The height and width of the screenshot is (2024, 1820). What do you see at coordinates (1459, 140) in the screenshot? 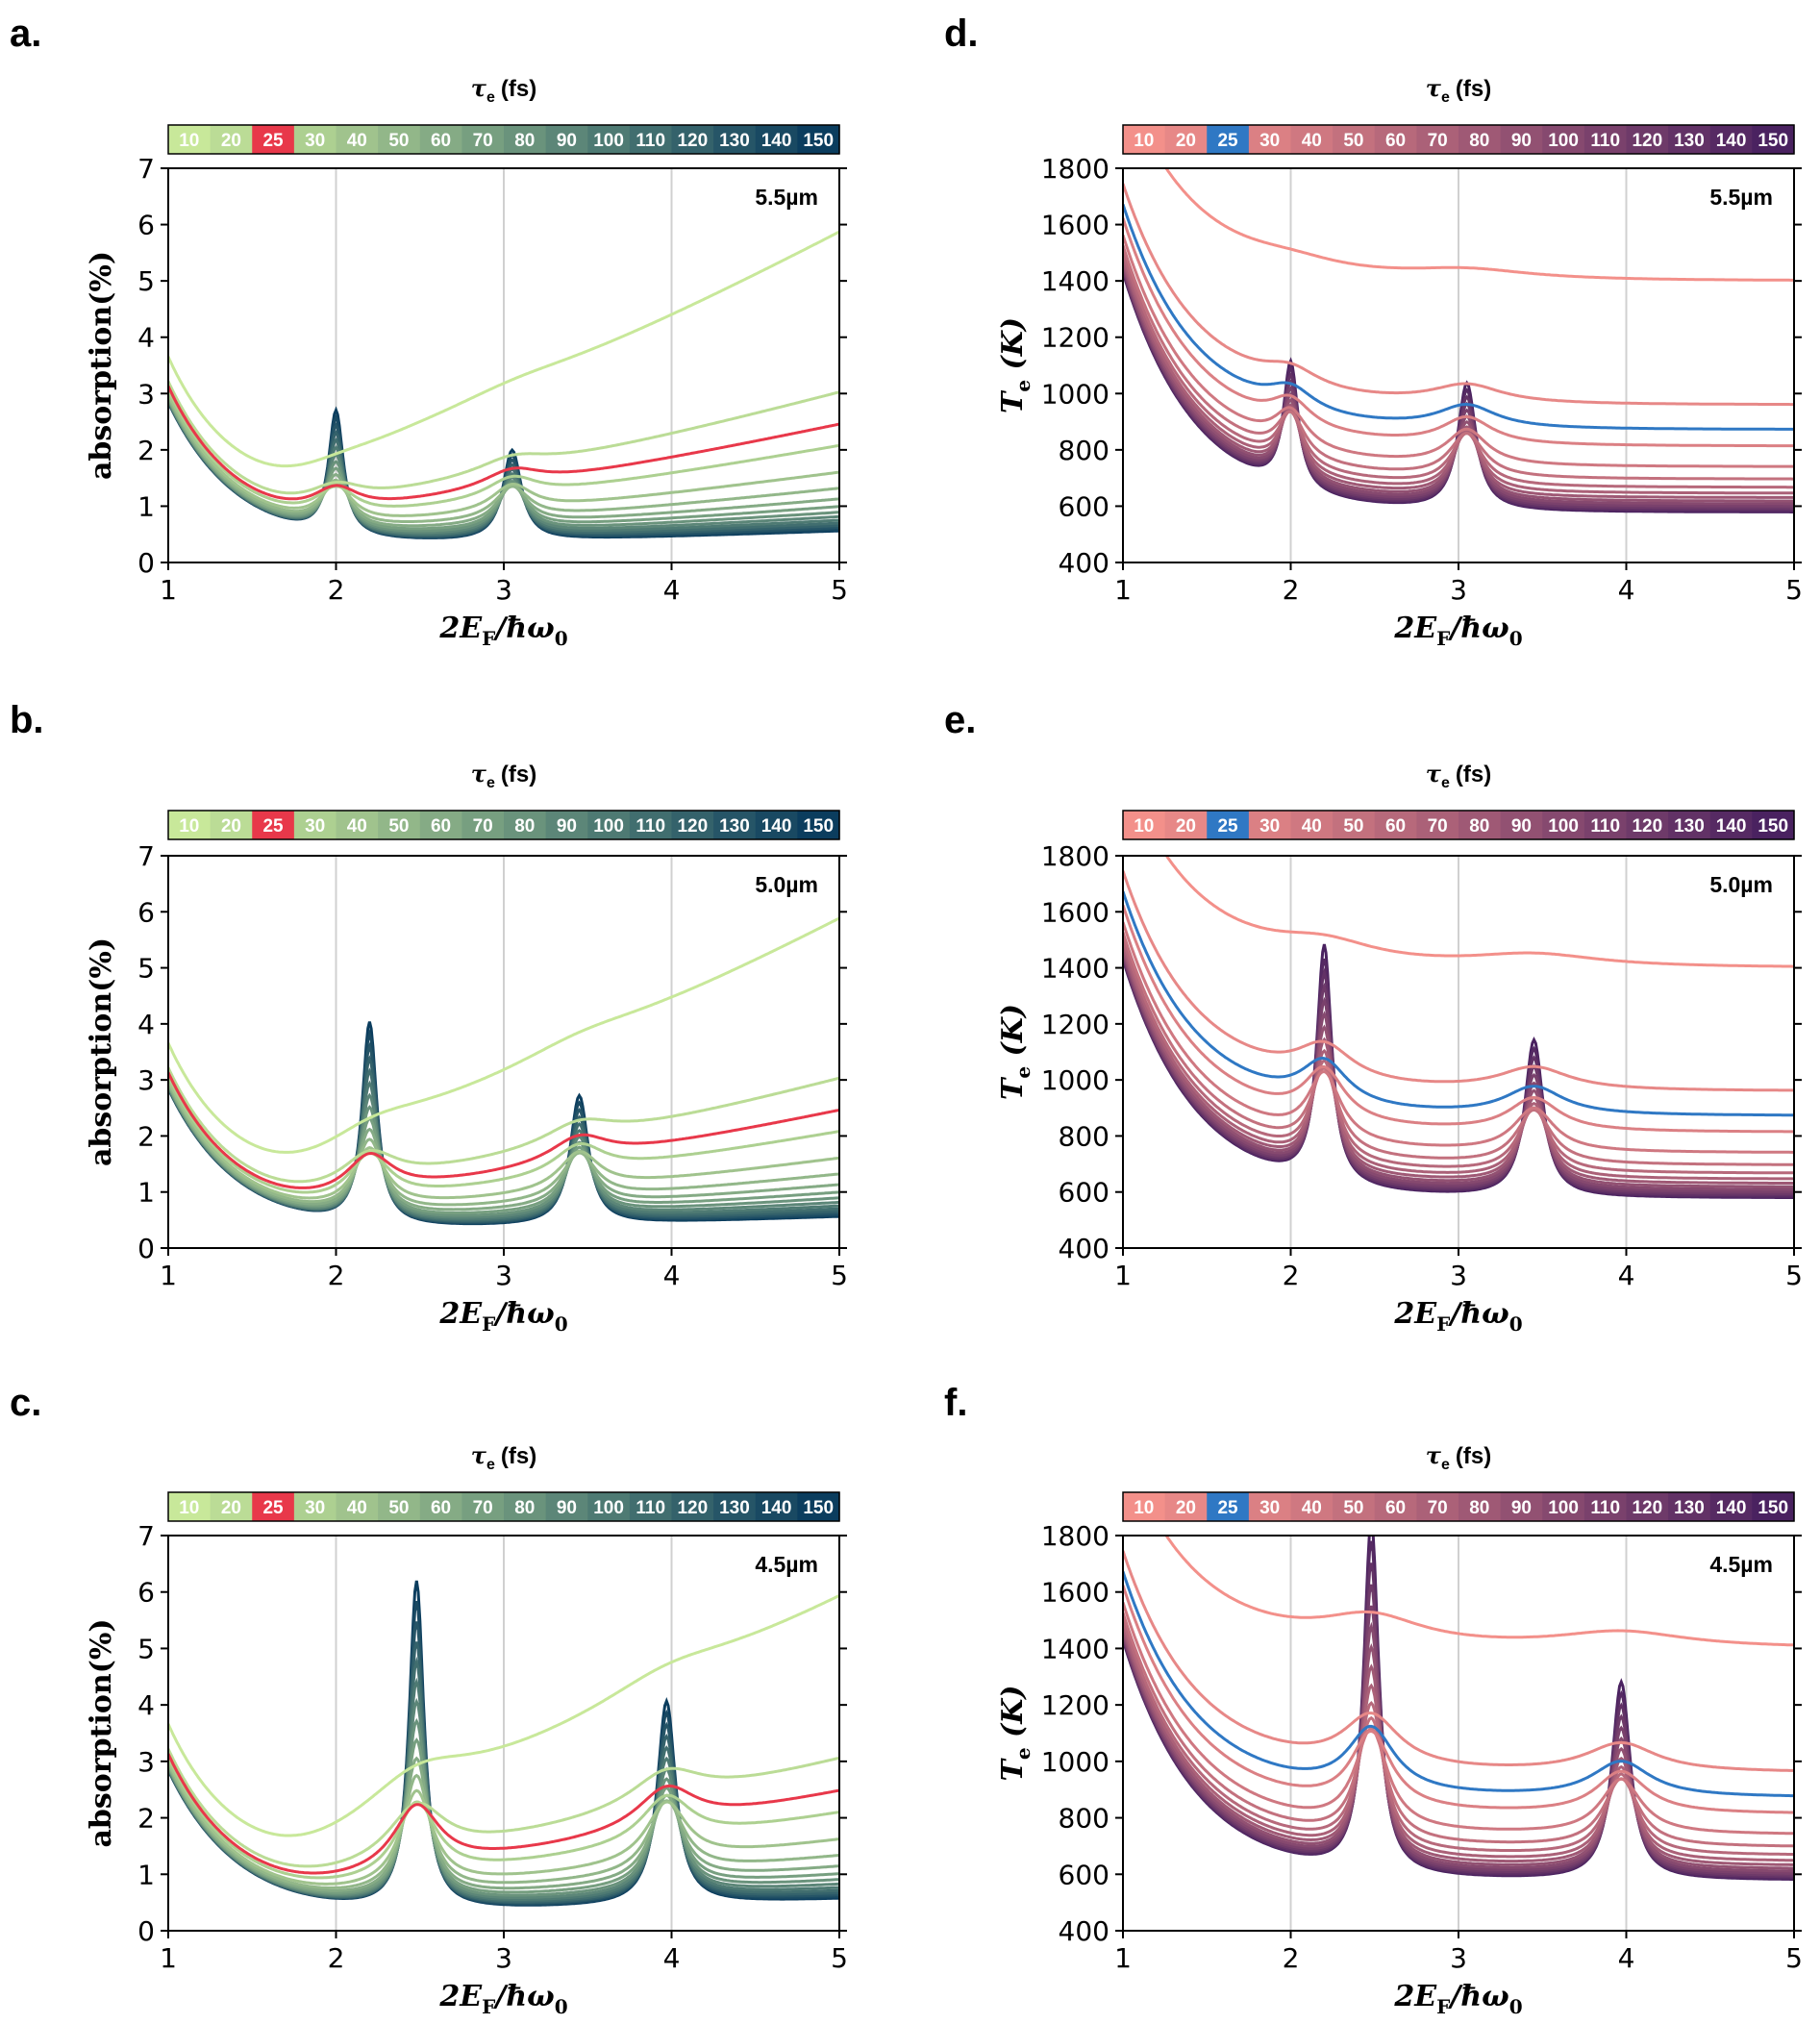
I see `colorbar-frame` at bounding box center [1459, 140].